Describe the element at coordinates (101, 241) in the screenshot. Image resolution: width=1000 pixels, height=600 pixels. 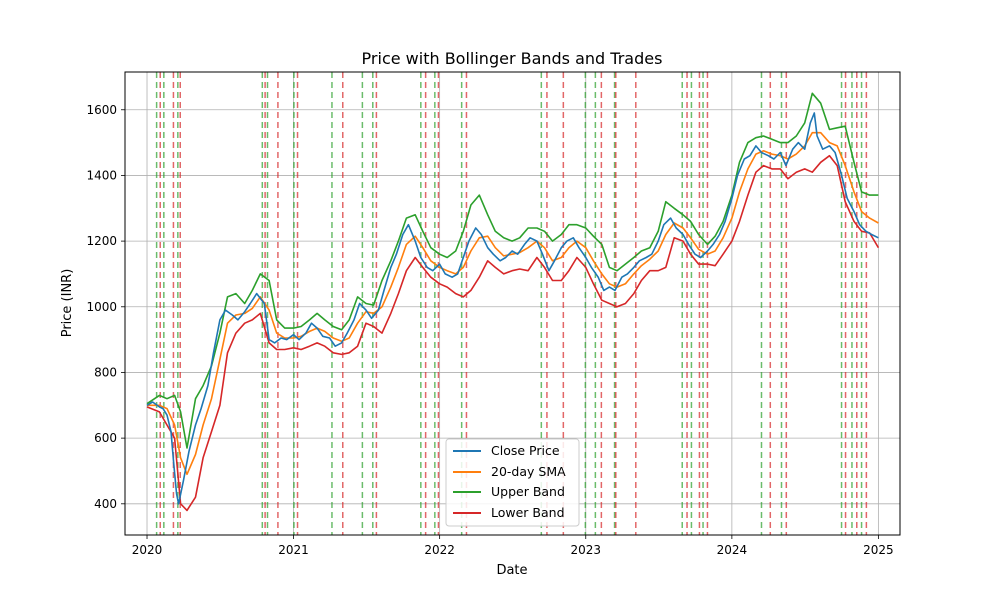
I see `y-tick-label: 1200` at that location.